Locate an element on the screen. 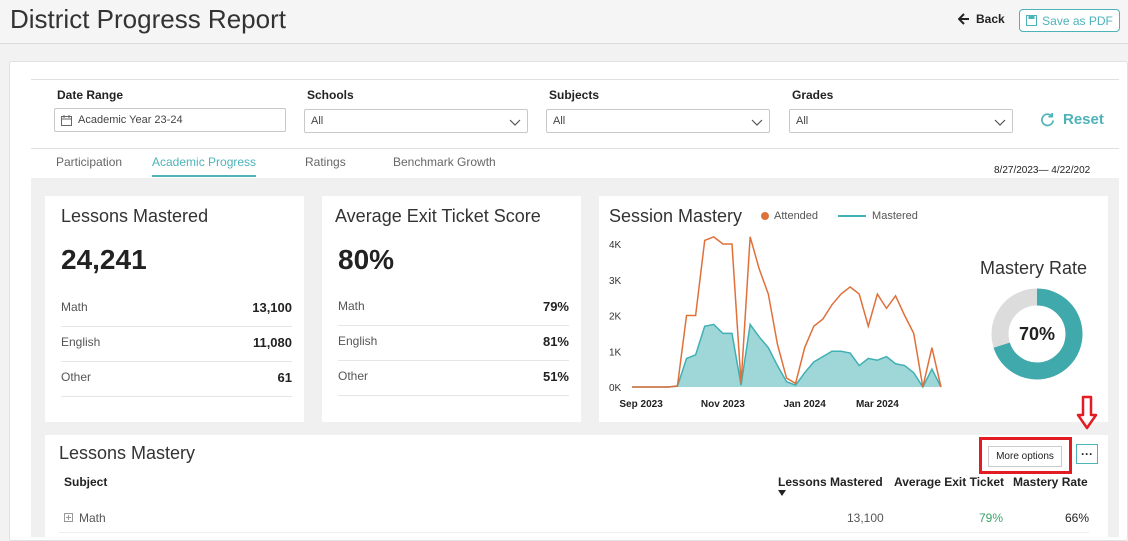 This screenshot has height=541, width=1128. grades-select: All is located at coordinates (901, 121).